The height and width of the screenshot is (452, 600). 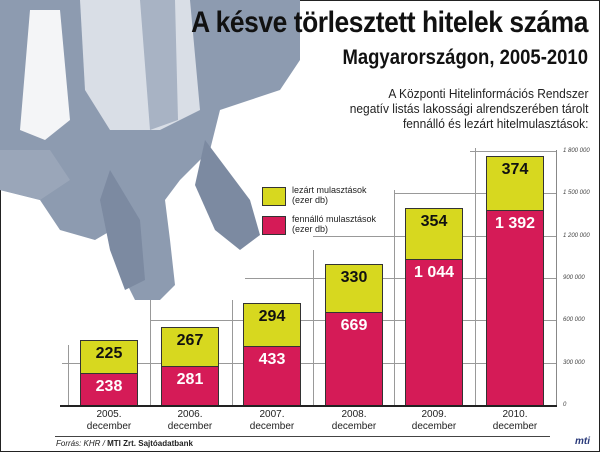 What do you see at coordinates (274, 225) in the screenshot?
I see `legend-swatch-magenta` at bounding box center [274, 225].